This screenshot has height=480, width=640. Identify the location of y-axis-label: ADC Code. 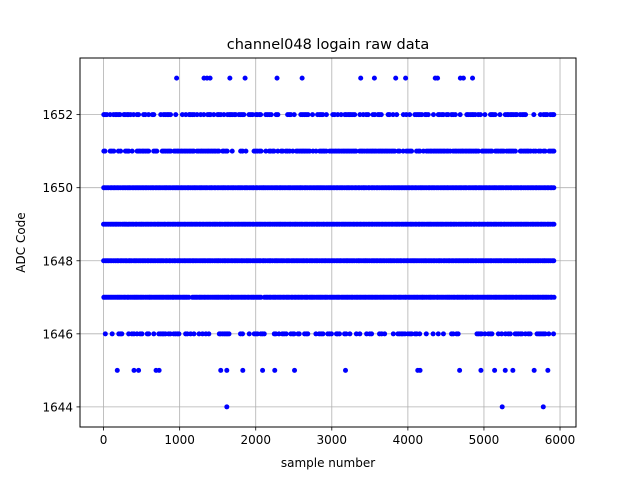
(21, 242).